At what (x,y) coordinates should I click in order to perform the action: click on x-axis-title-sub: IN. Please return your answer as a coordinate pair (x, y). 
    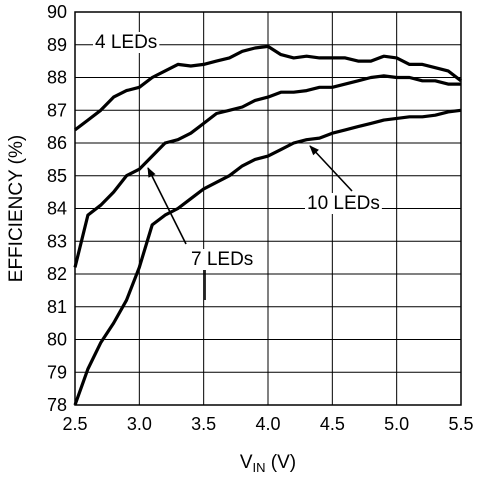
    Looking at the image, I should click on (259, 467).